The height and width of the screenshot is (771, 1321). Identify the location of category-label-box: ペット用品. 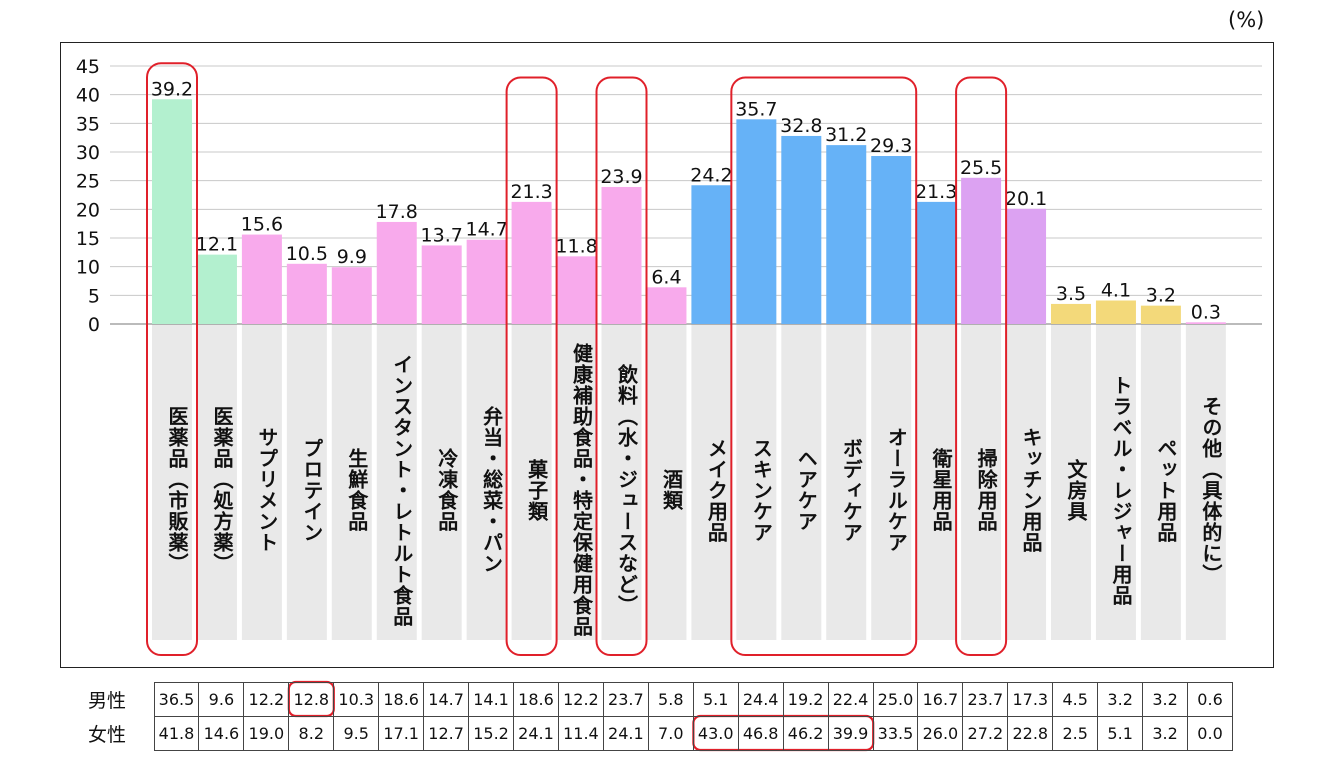
(1165, 490).